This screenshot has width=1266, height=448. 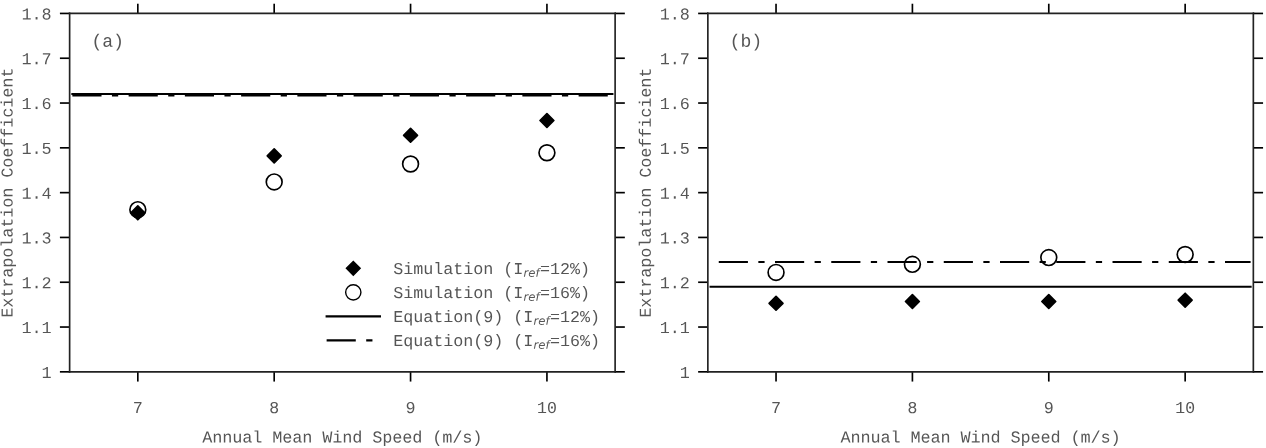 I want to click on legend-label: Simulation (I$_{ref}$=12%), so click(x=490, y=270).